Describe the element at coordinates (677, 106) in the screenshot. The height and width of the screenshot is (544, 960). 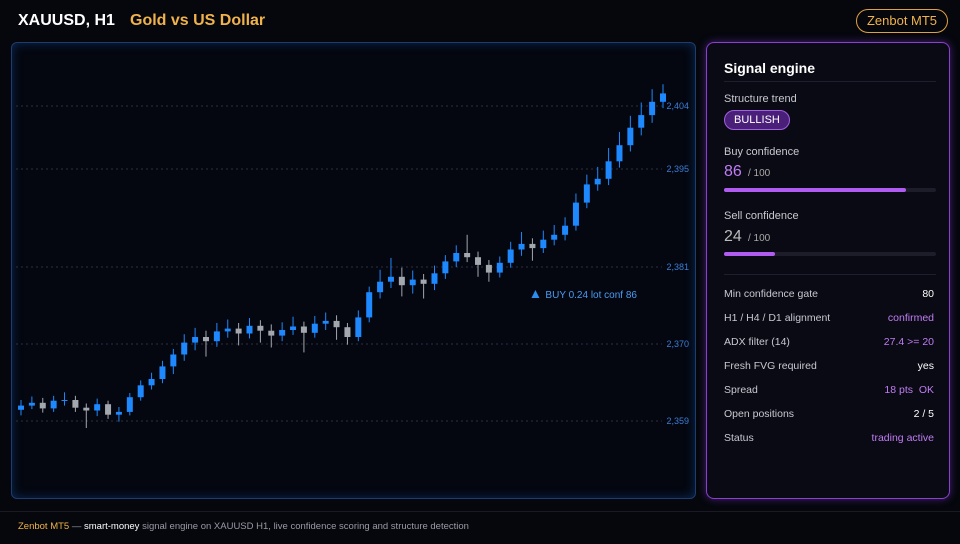
I see `y-tick-label: 2,404` at that location.